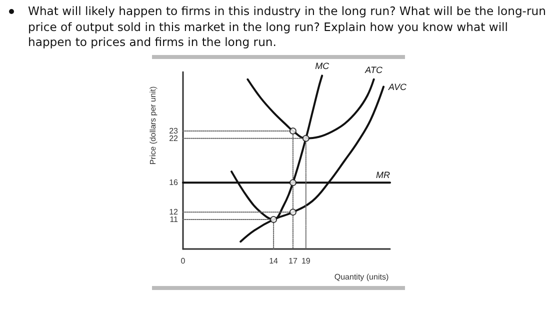 The image size is (560, 321). I want to click on x-tick-label: 0, so click(183, 261).